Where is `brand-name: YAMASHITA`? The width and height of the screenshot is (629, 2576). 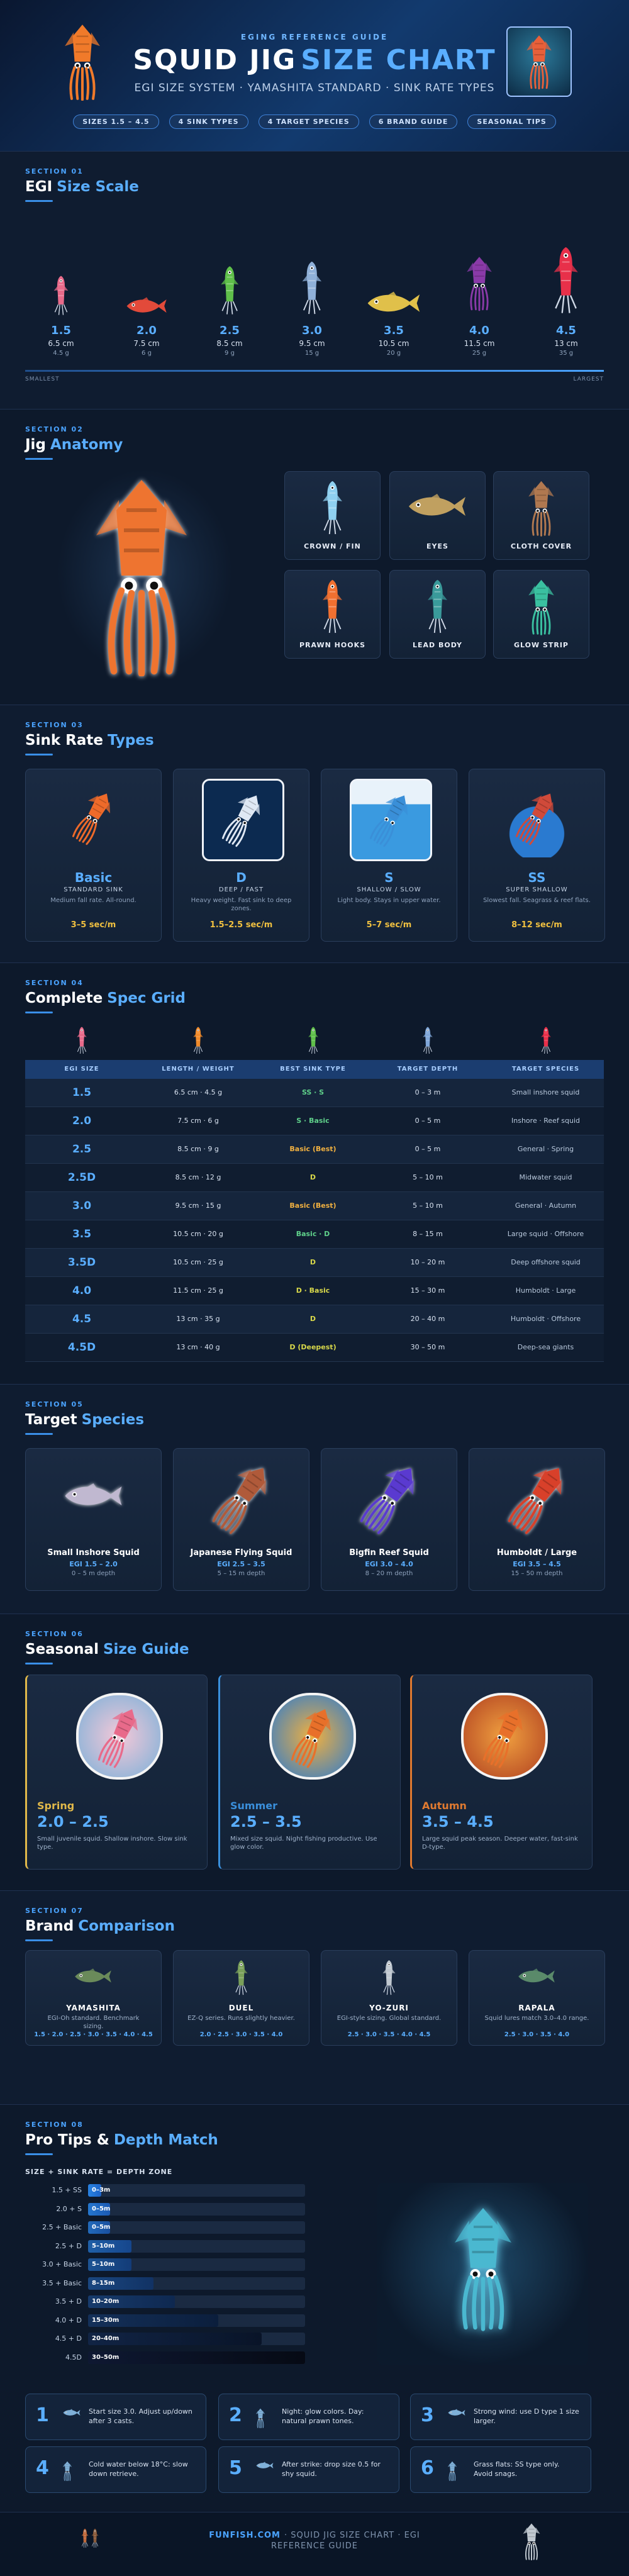
brand-name: YAMASHITA is located at coordinates (93, 2008).